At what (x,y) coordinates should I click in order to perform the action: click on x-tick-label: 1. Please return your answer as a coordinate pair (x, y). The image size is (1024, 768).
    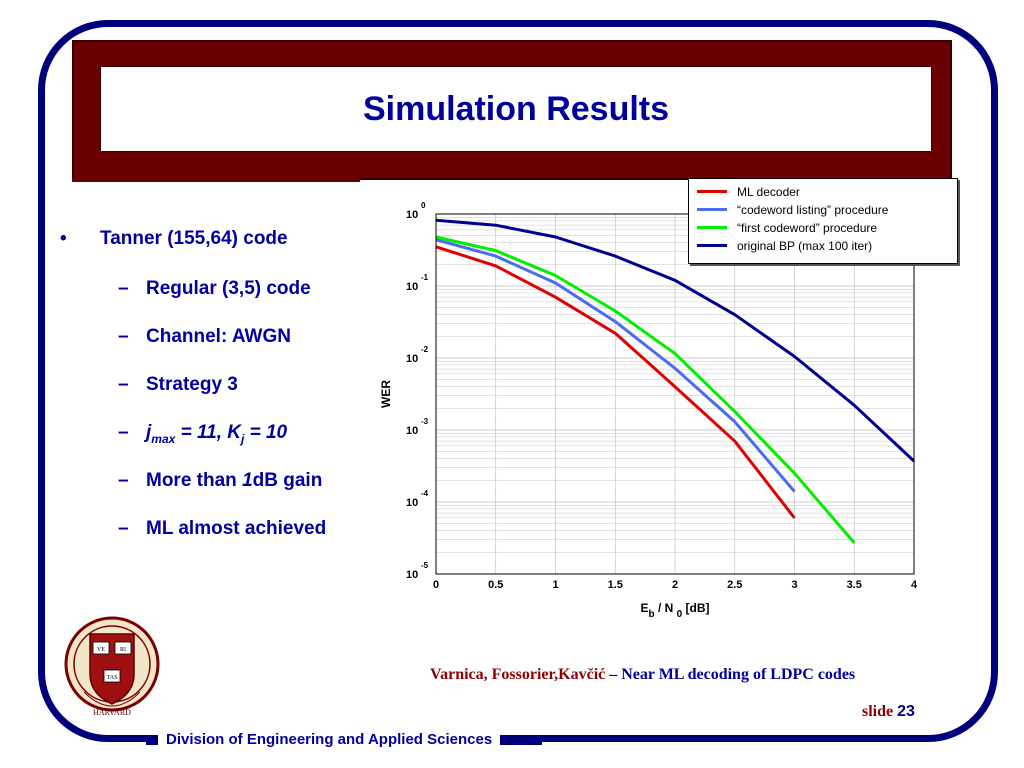
    Looking at the image, I should click on (555, 585).